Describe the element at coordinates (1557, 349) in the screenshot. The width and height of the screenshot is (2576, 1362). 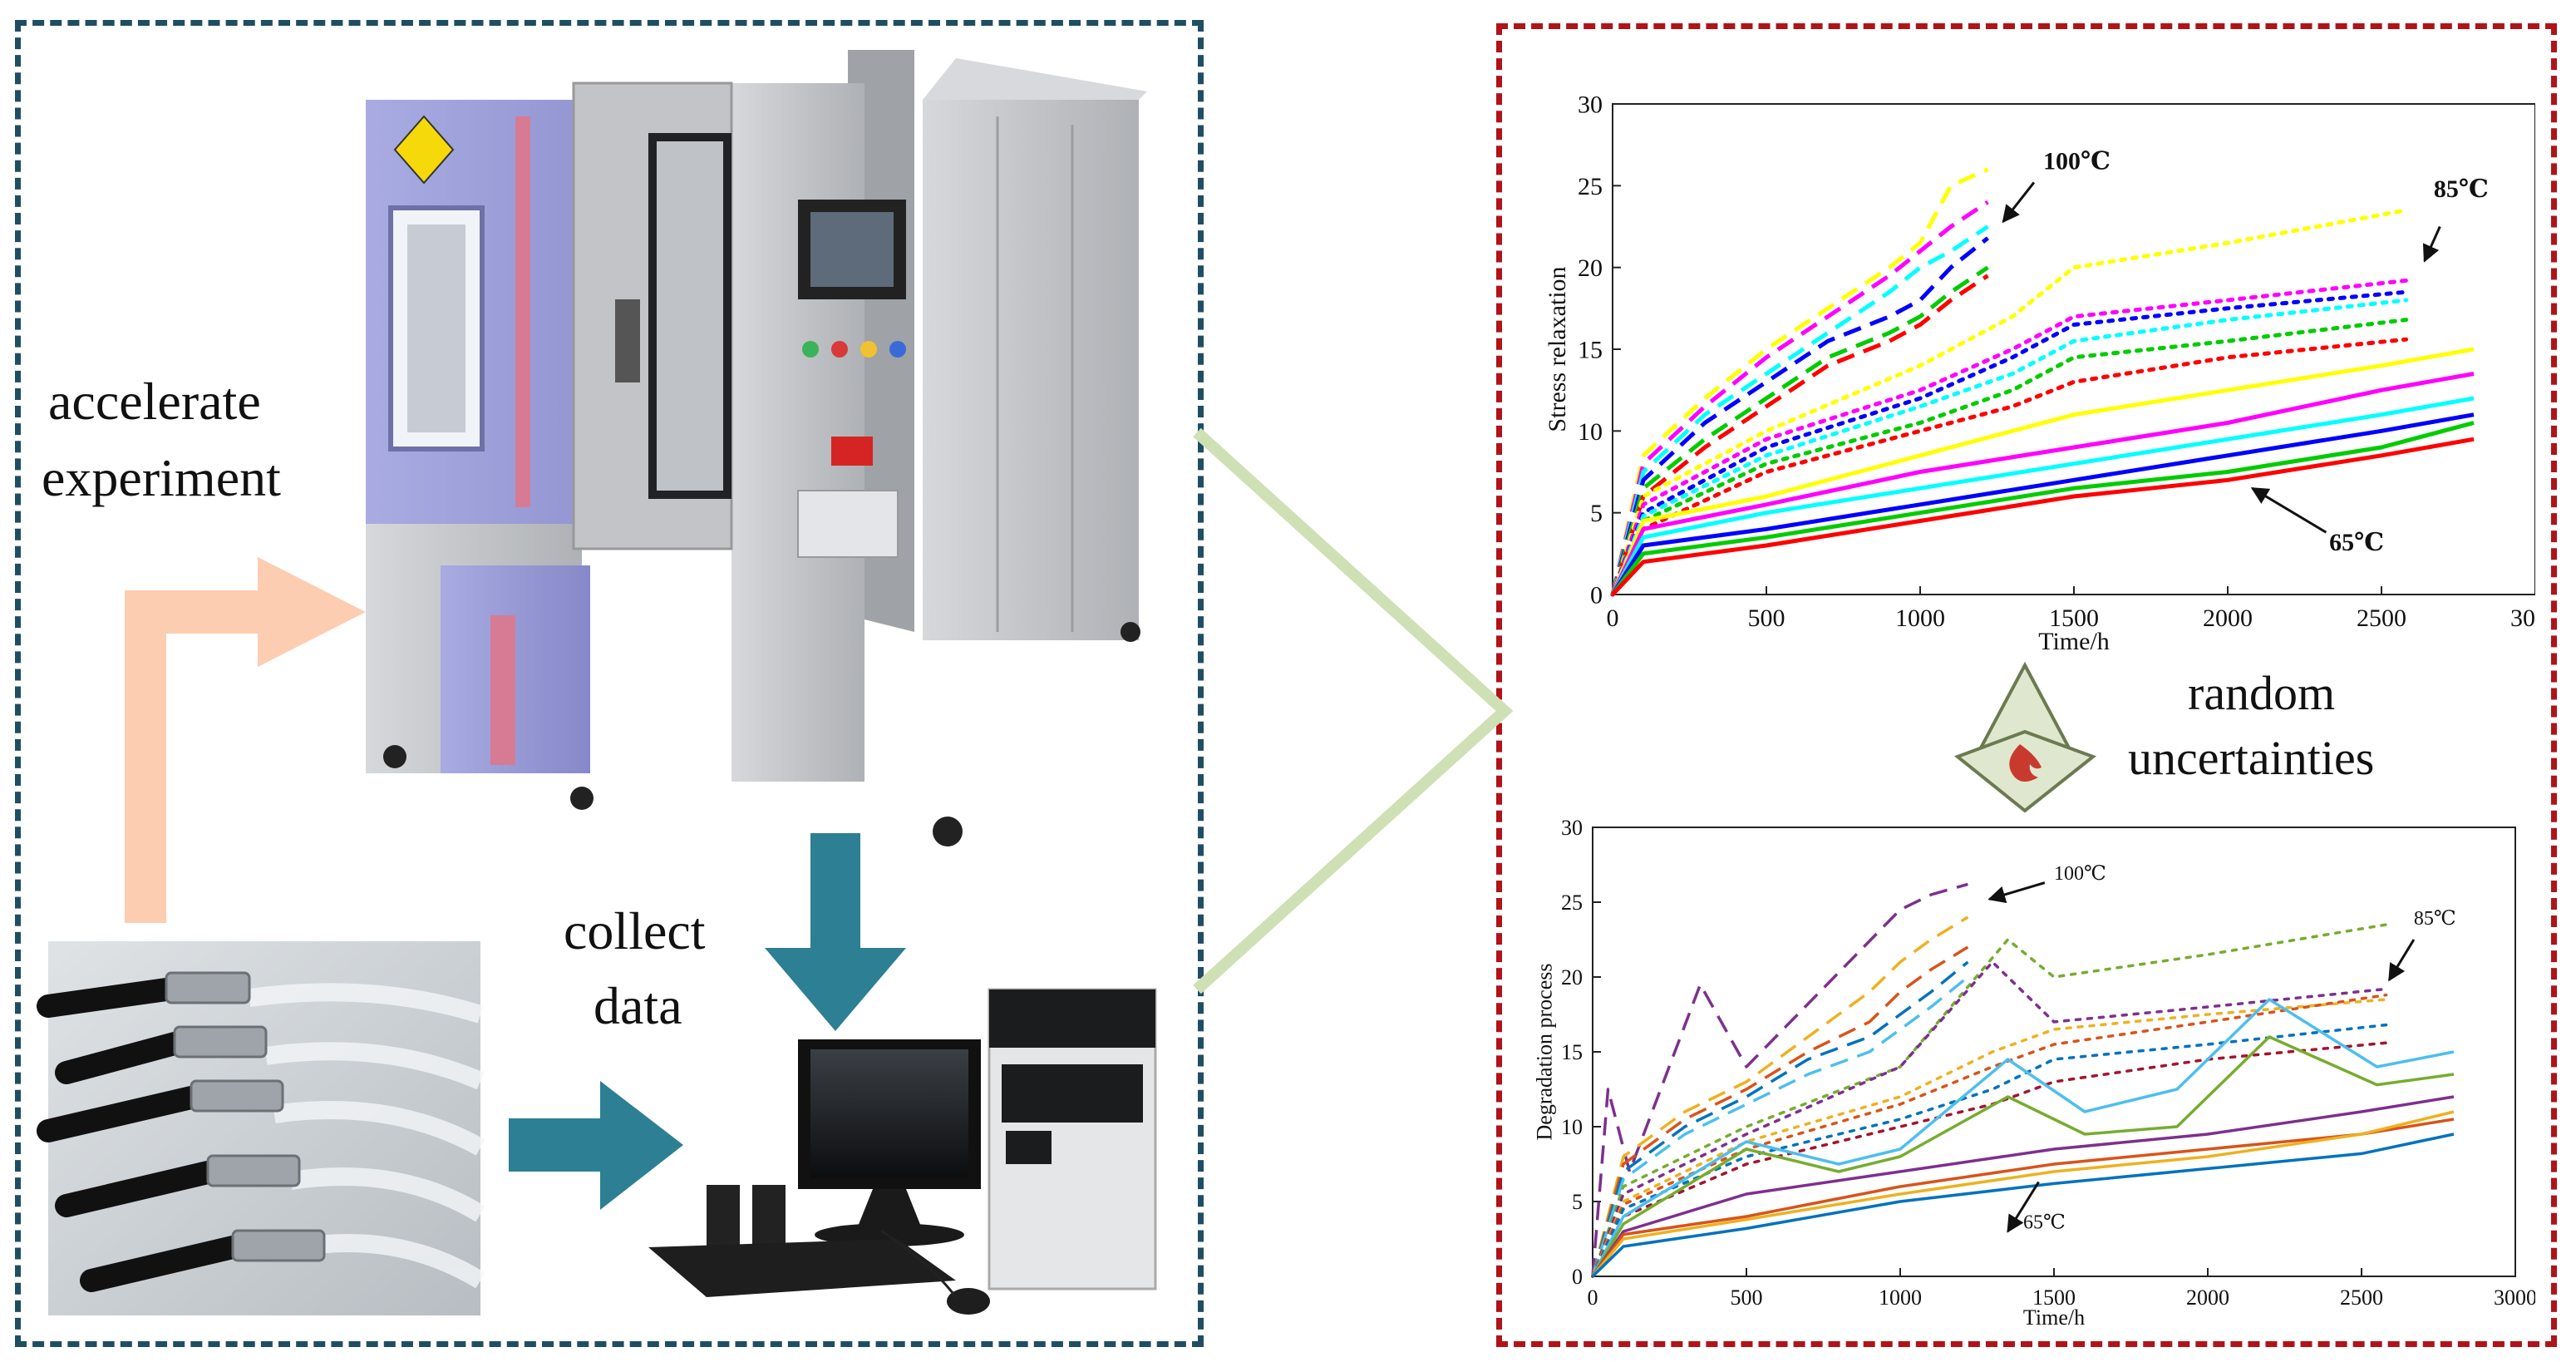
I see `y-axis-label: Stress relaxation` at that location.